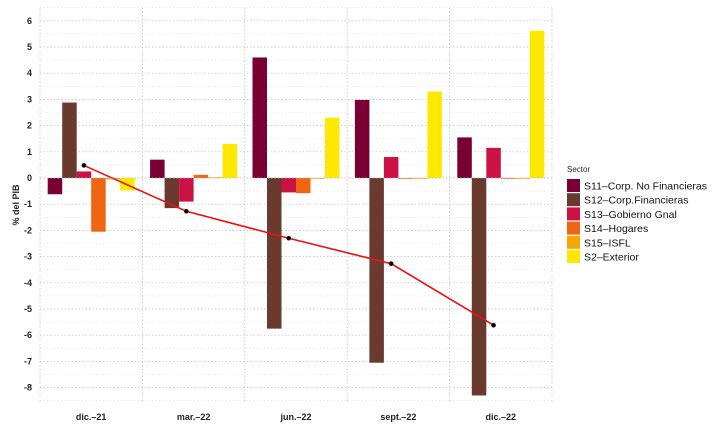  I want to click on legend-label: S15–ISFL, so click(607, 243).